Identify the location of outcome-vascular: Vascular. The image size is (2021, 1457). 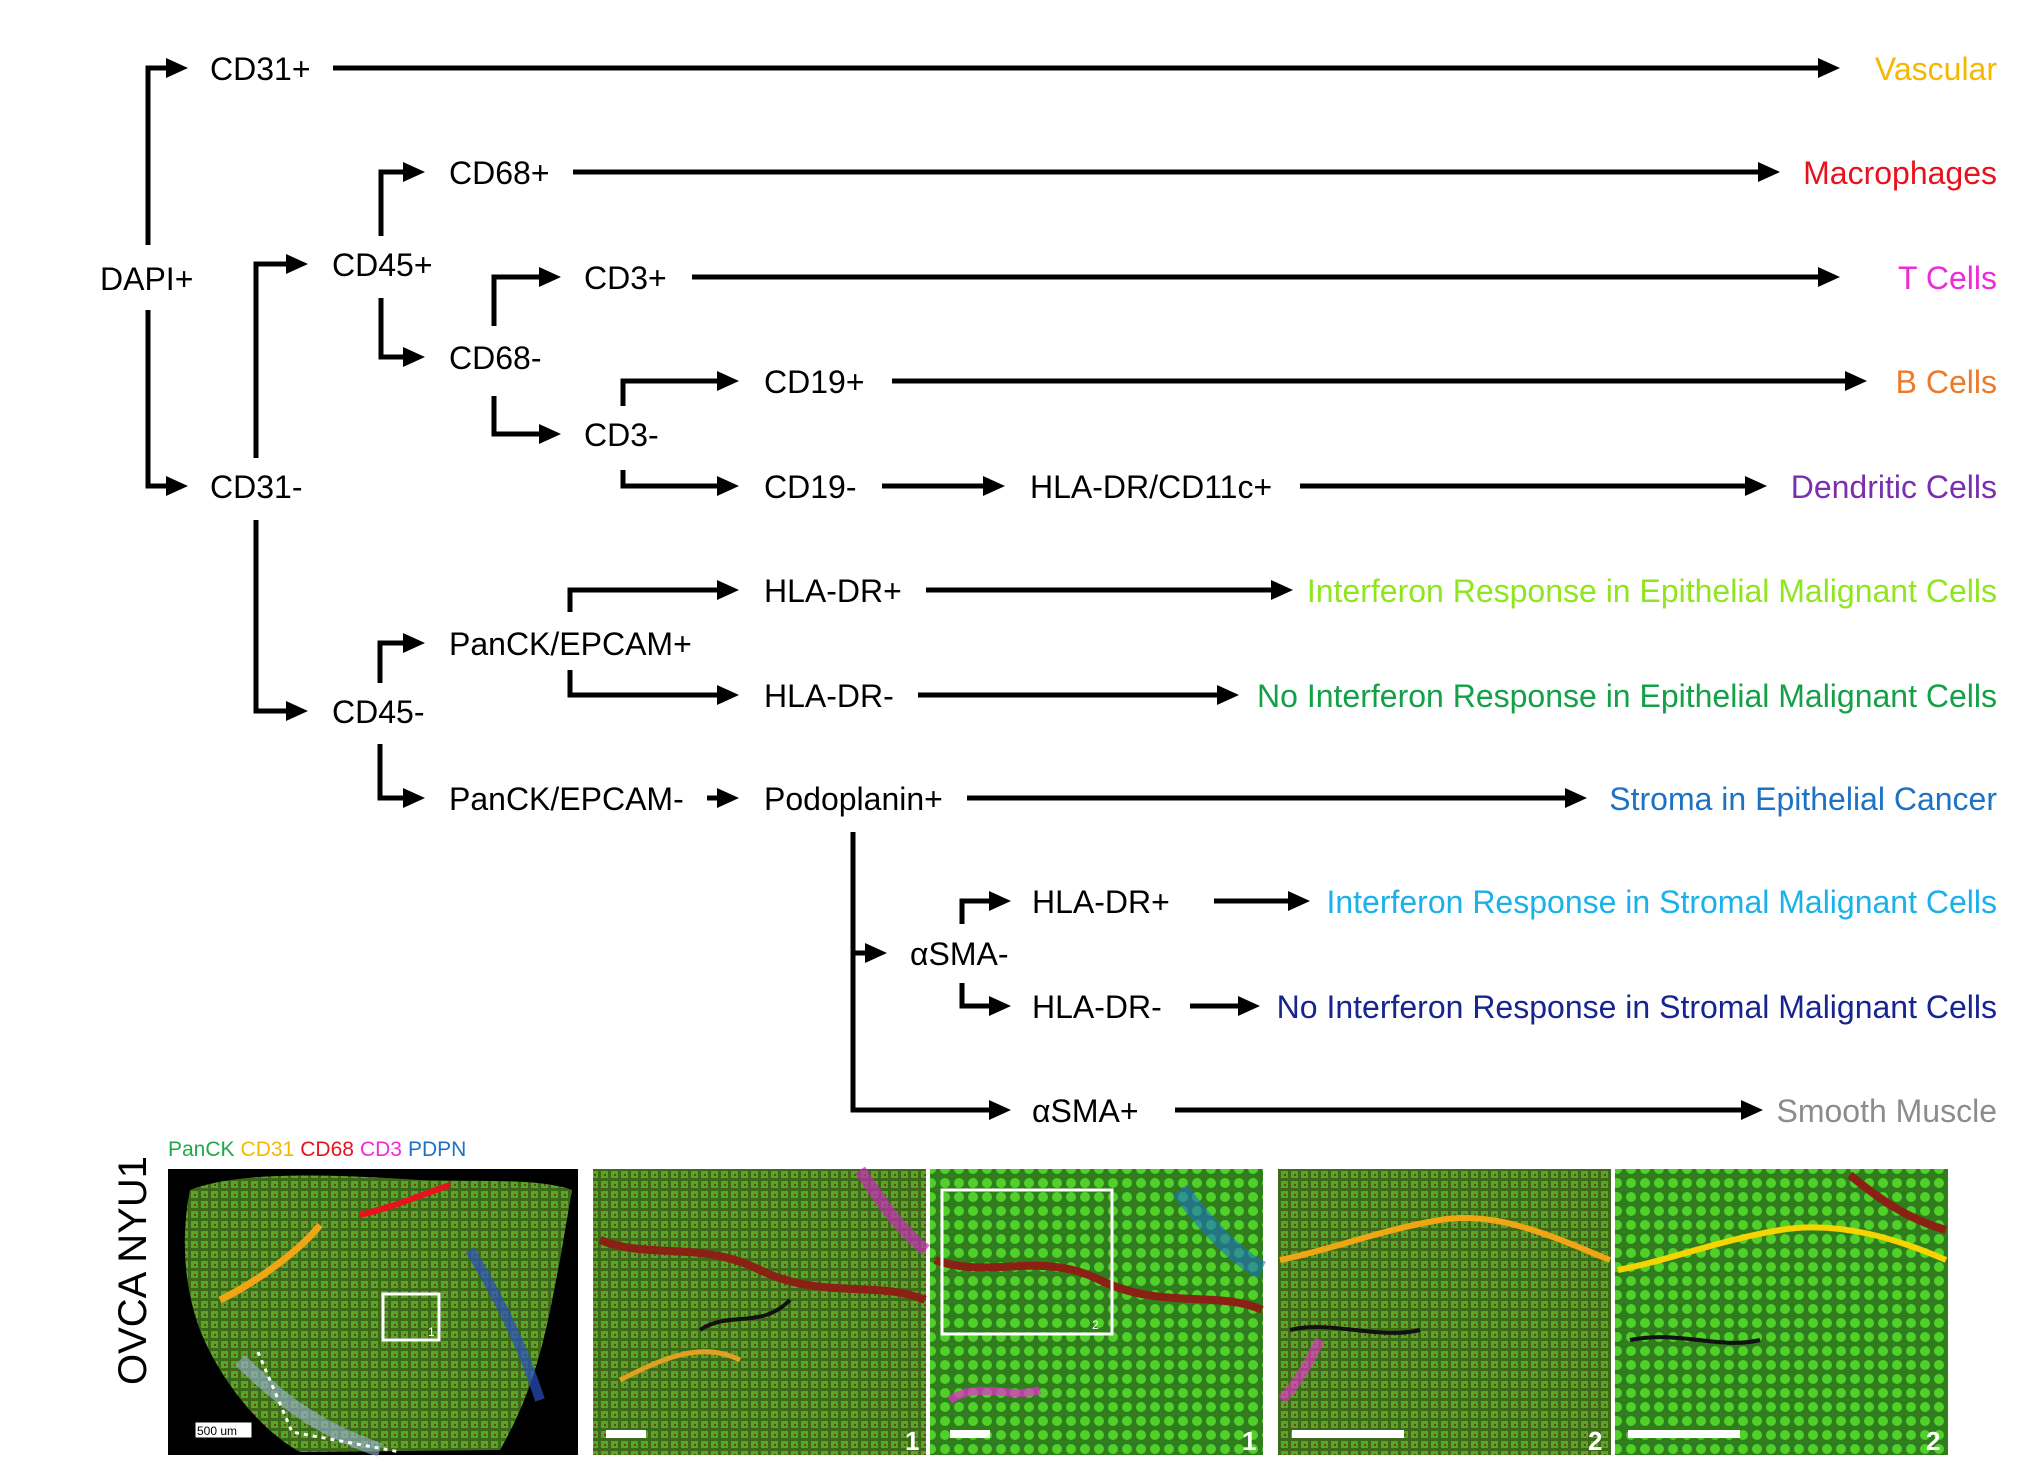
(1936, 69).